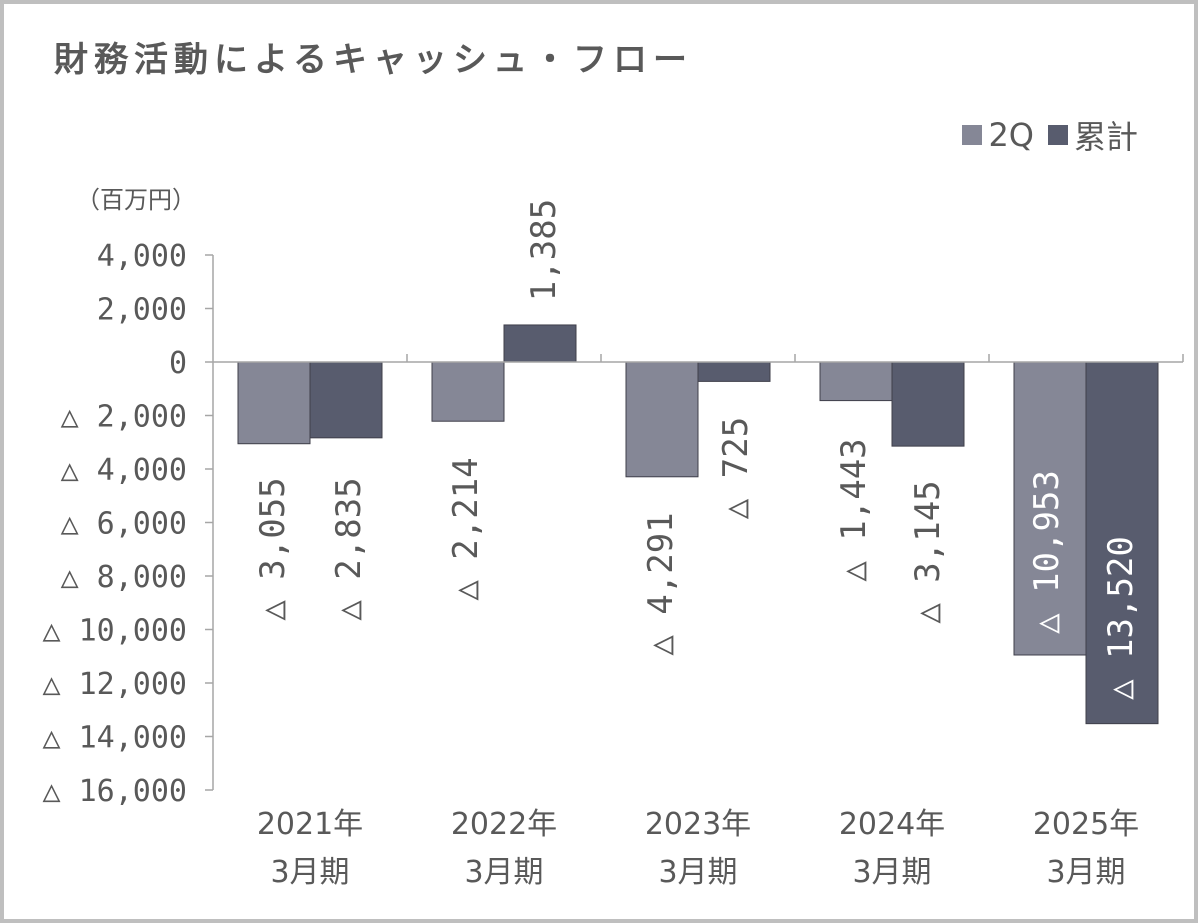  Describe the element at coordinates (115, 738) in the screenshot. I see `y-tick-label: △ 14,000` at that location.